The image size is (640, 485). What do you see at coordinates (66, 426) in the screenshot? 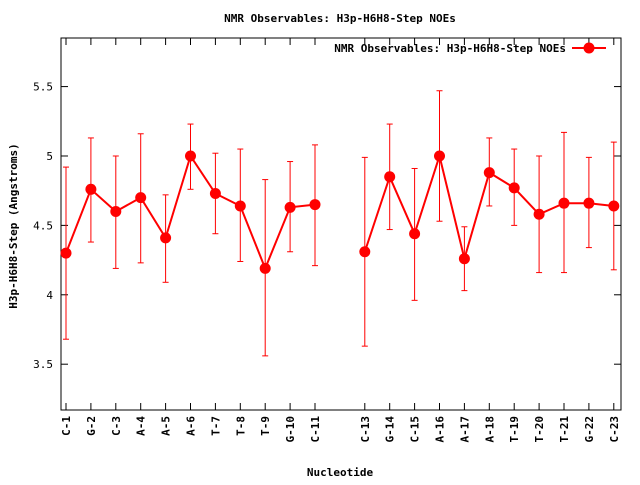
I see `x-tick-label: C-1` at bounding box center [66, 426].